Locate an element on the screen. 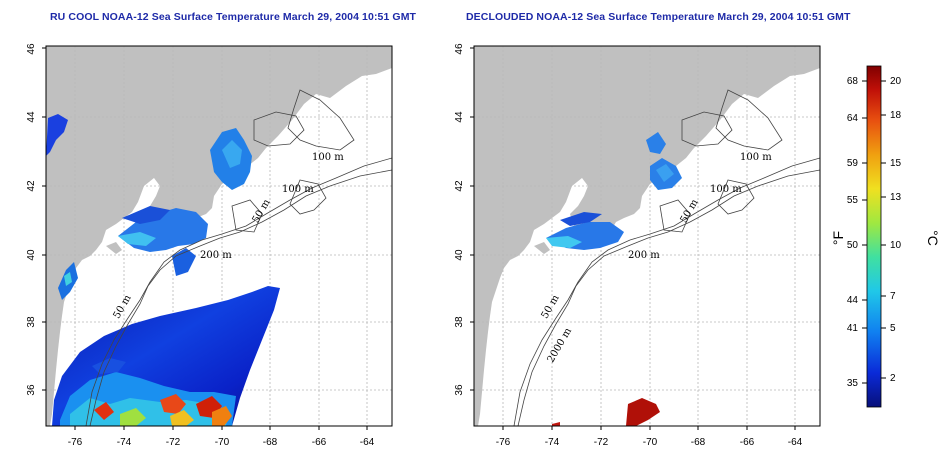  left-x-tick: -72 is located at coordinates (173, 442).